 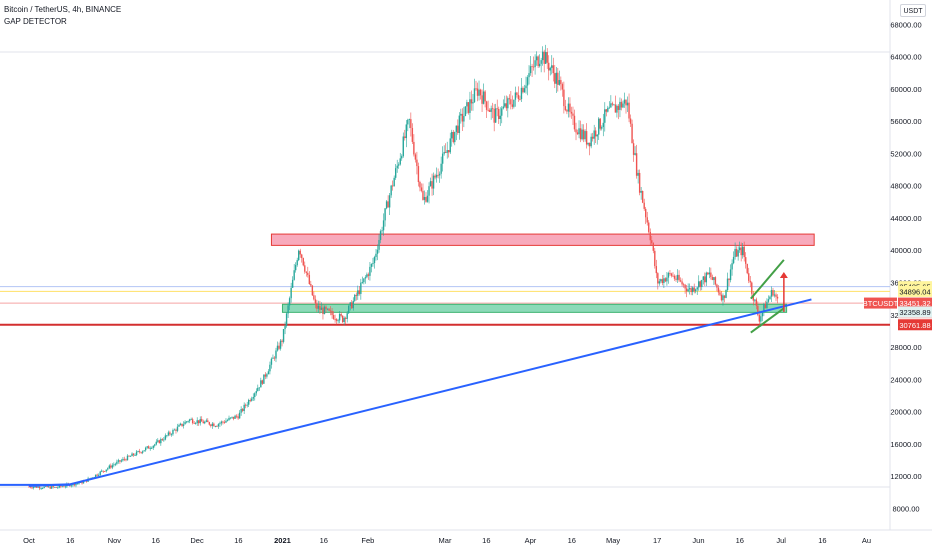 I want to click on support-zone, so click(x=534, y=308).